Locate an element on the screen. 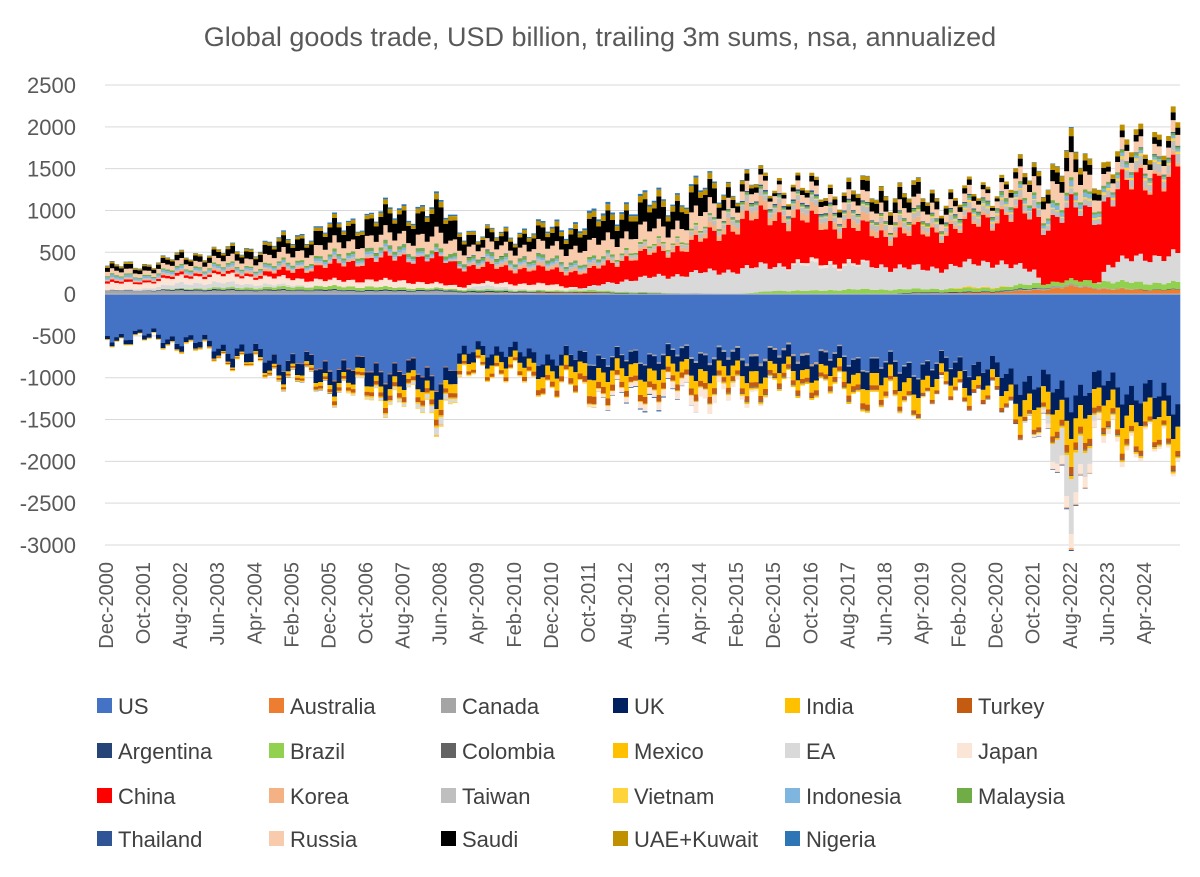  x-tick-label: Apr-2009 is located at coordinates (478, 603).